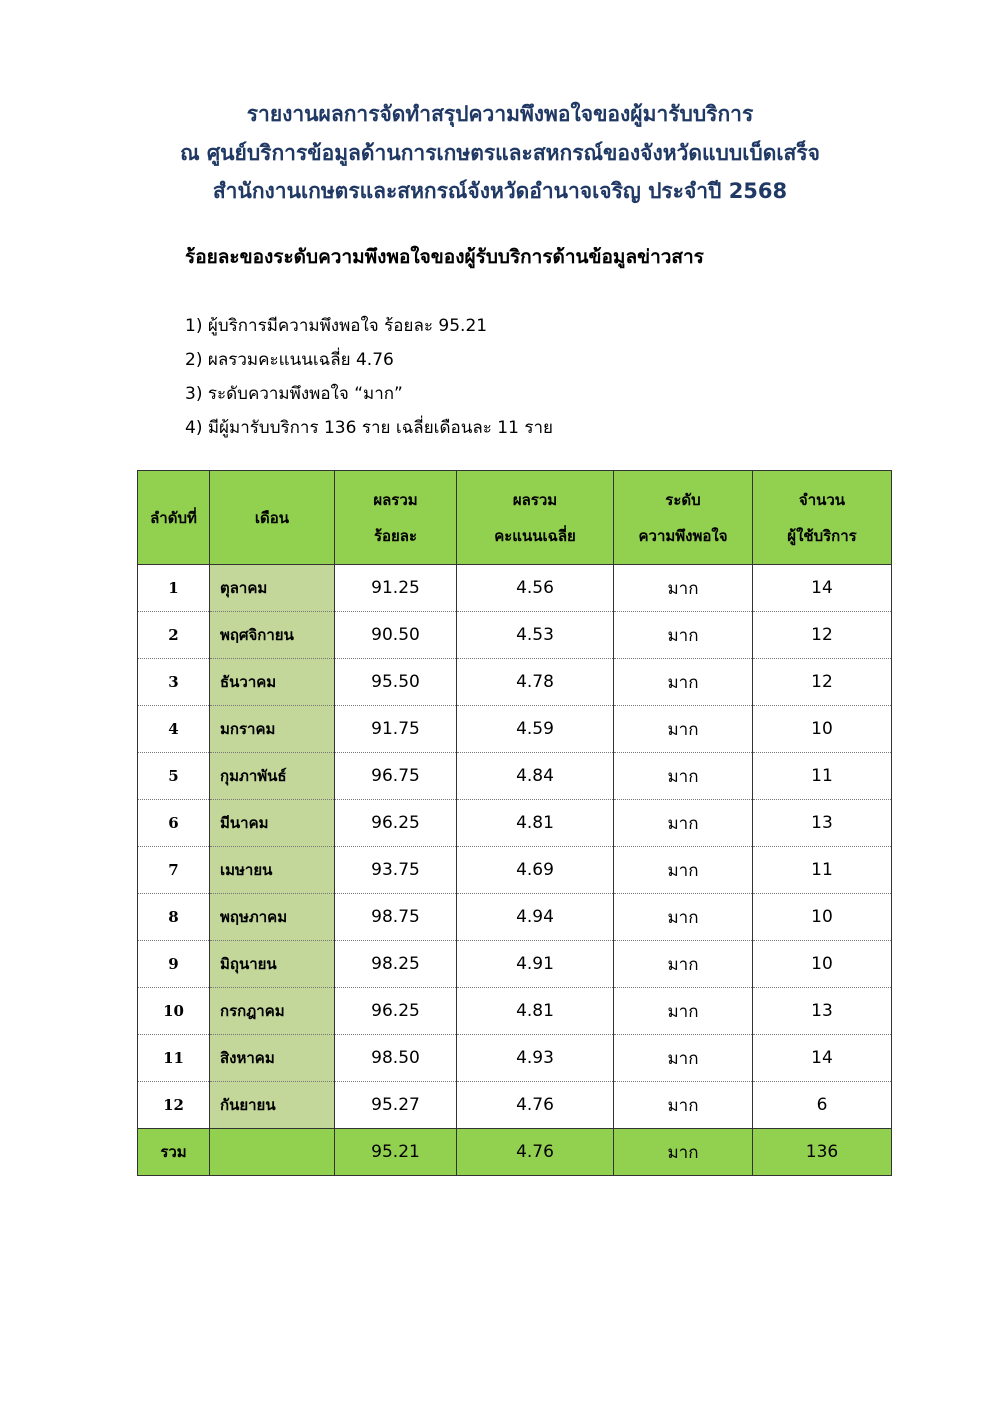  Describe the element at coordinates (535, 588) in the screenshot. I see `average-score-cell: 4.56` at that location.